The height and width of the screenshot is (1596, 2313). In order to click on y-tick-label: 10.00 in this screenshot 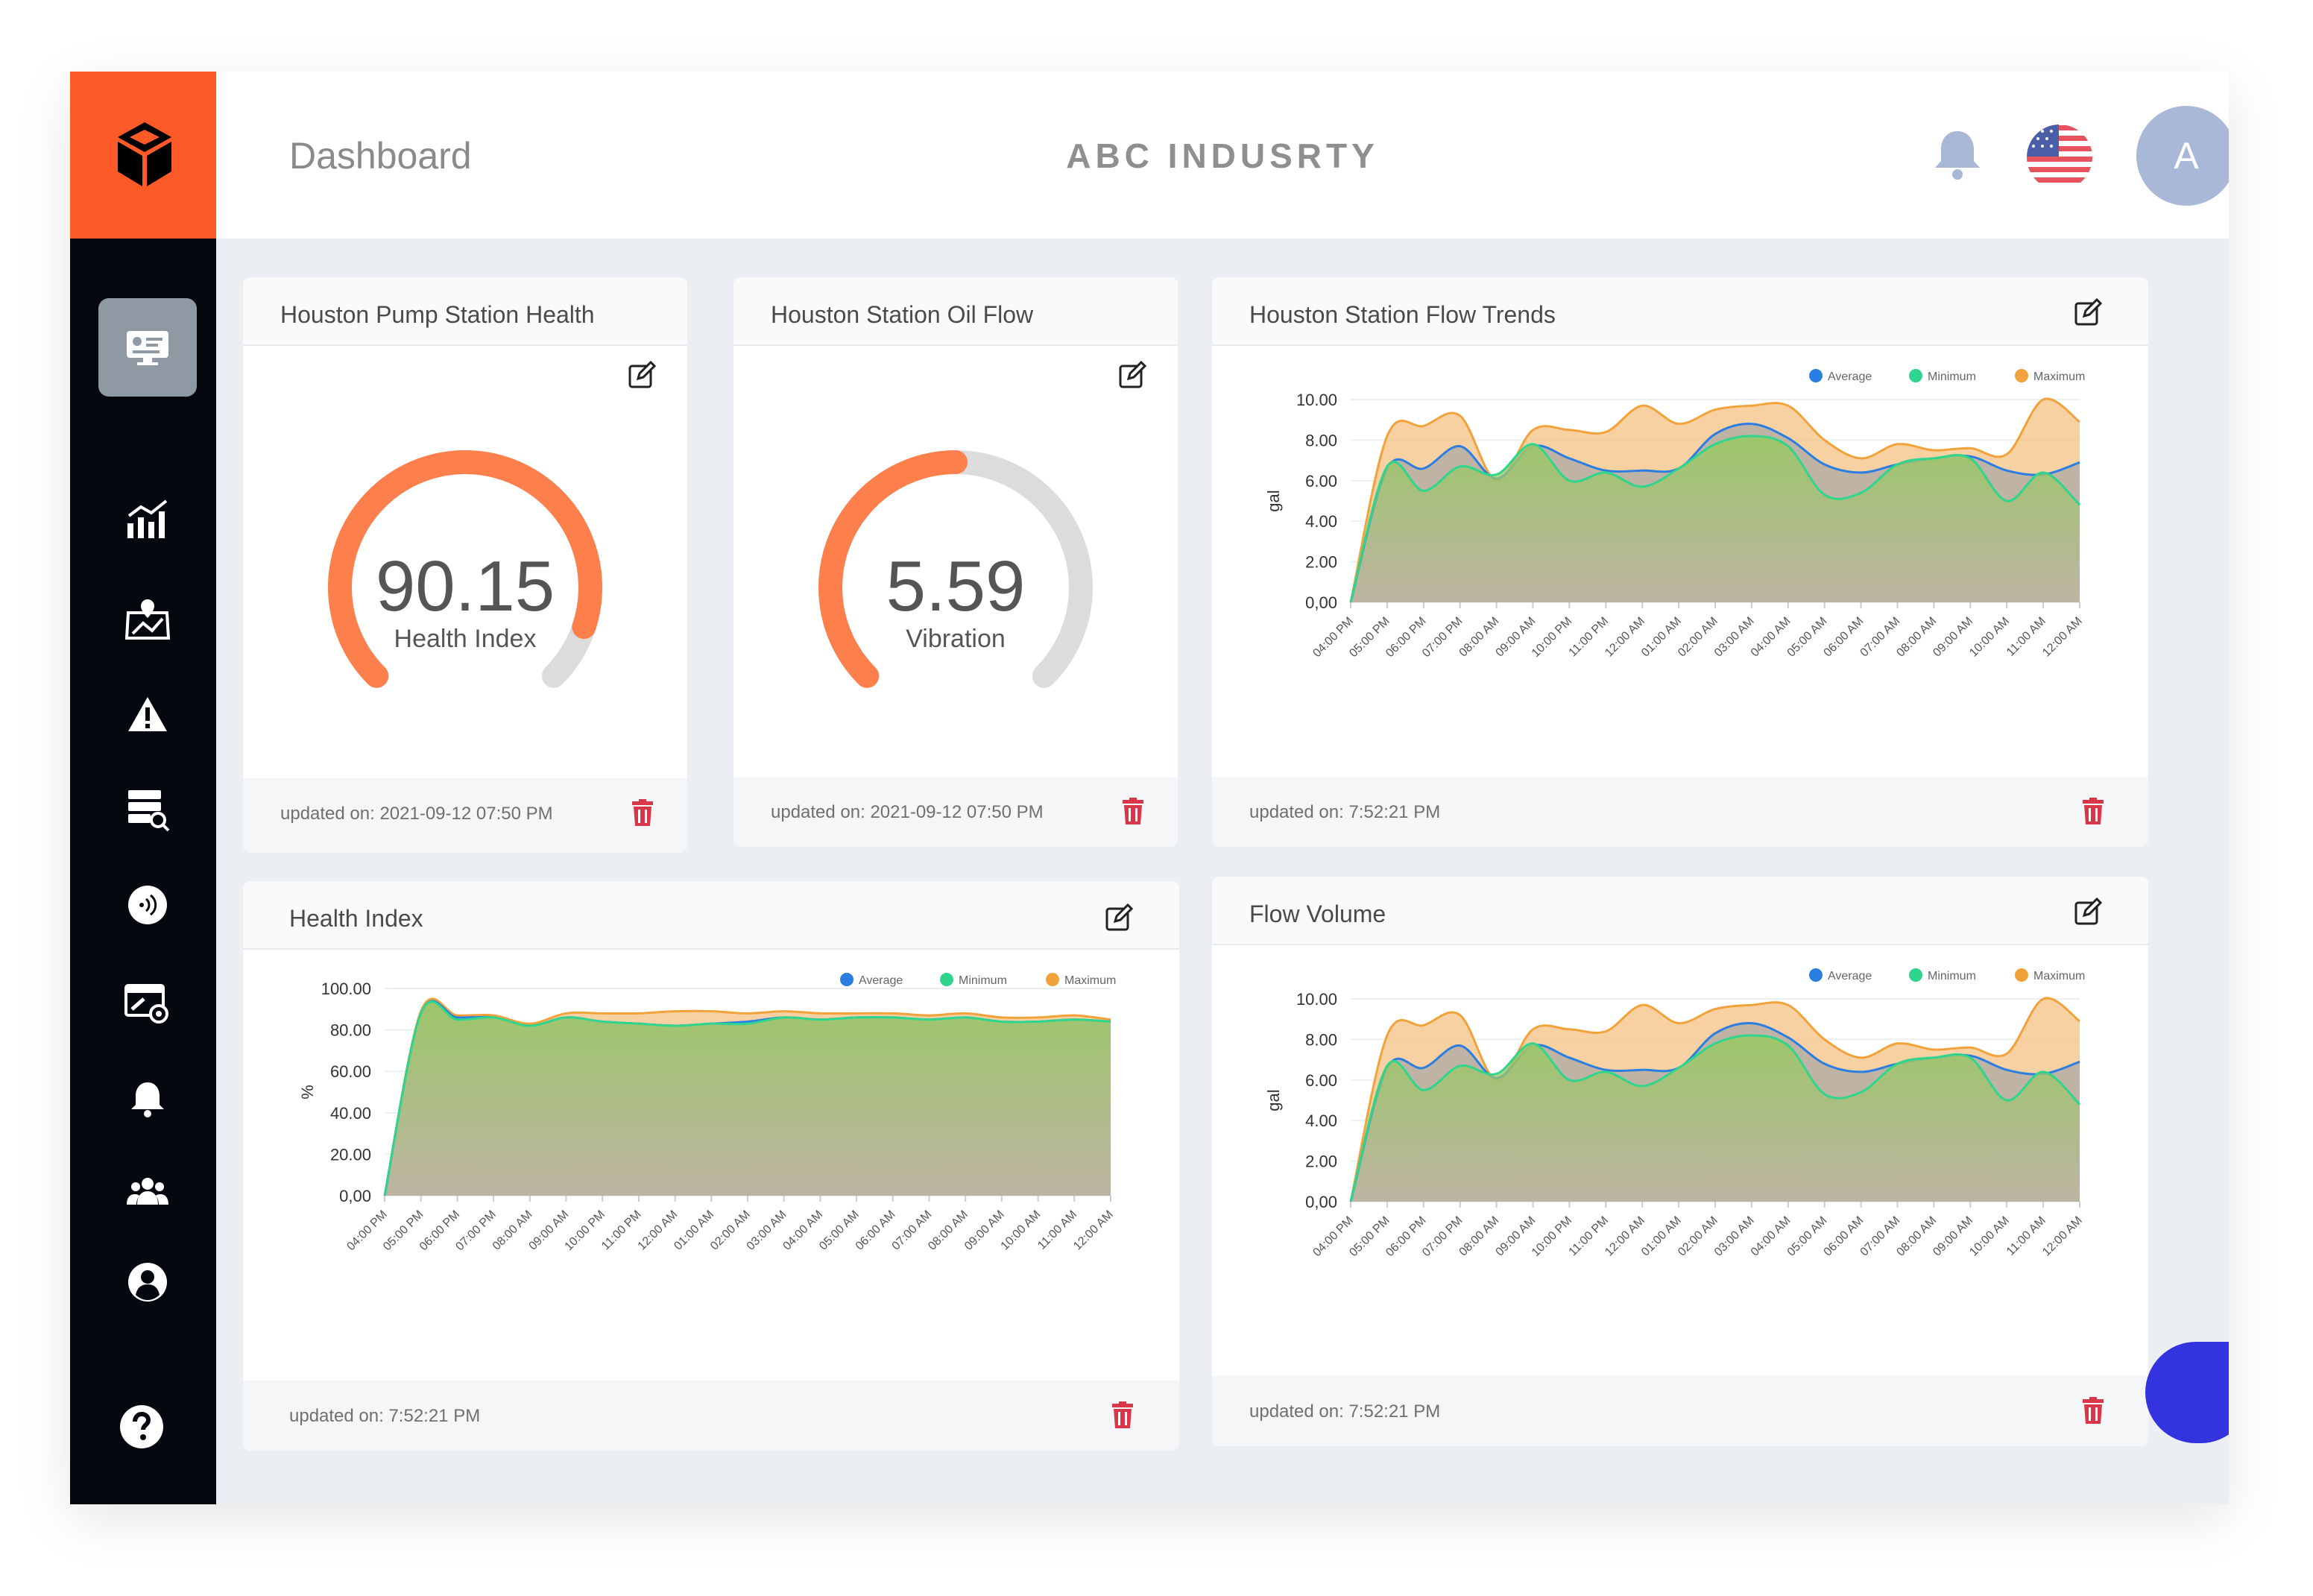, I will do `click(1316, 400)`.